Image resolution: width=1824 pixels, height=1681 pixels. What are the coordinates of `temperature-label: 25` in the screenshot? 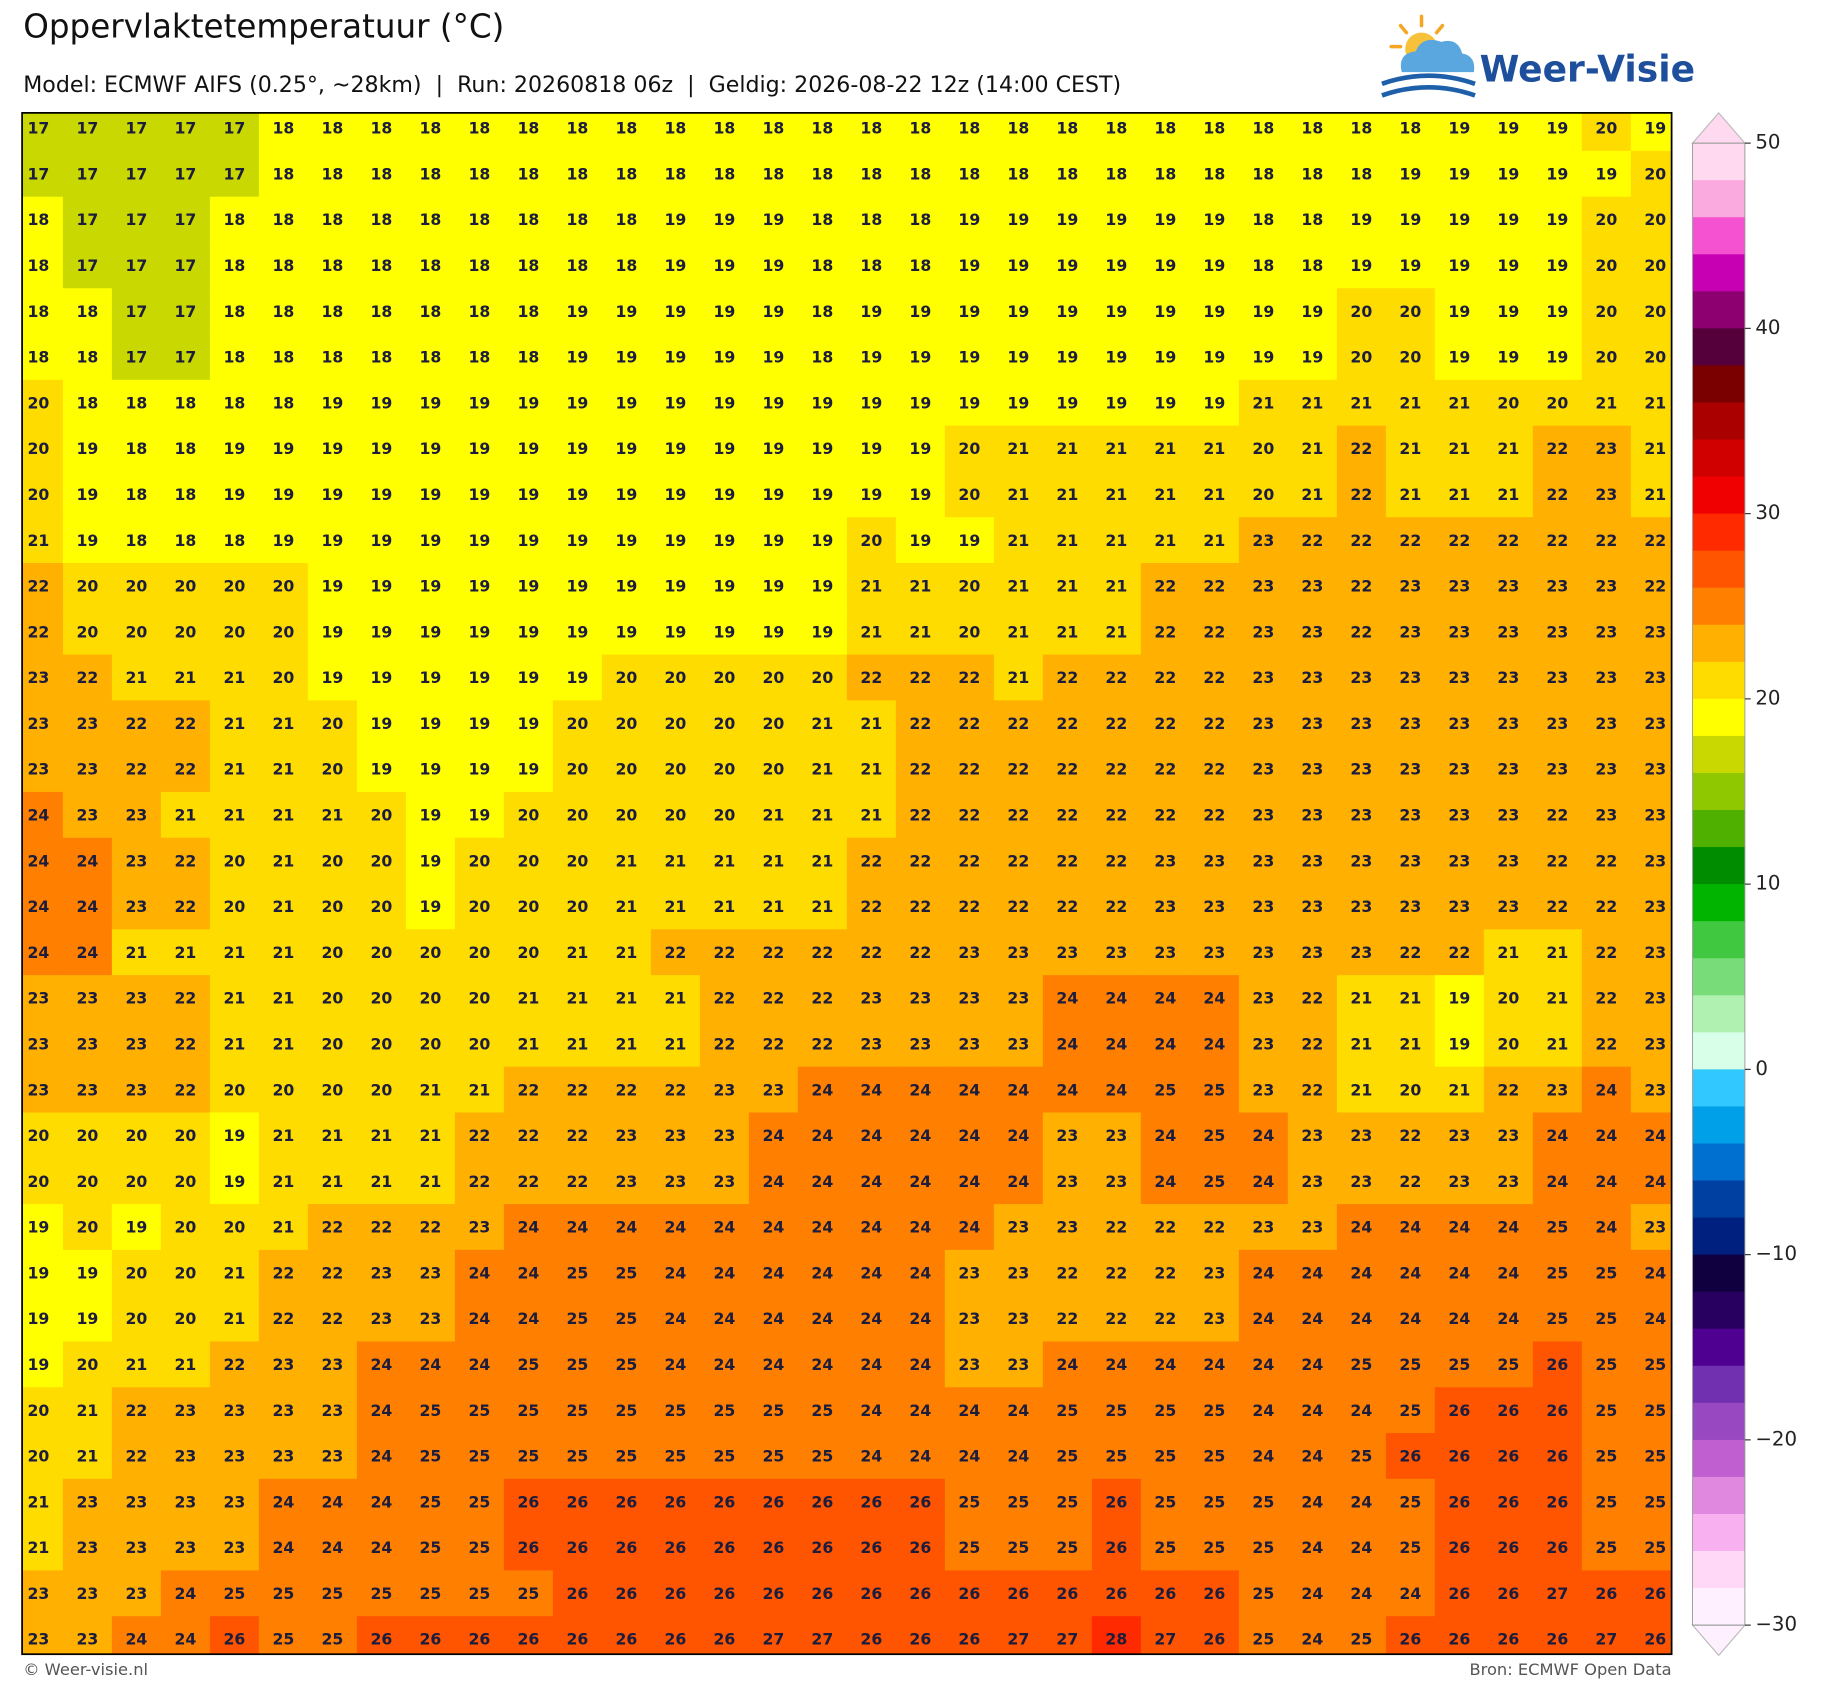 It's located at (1508, 1364).